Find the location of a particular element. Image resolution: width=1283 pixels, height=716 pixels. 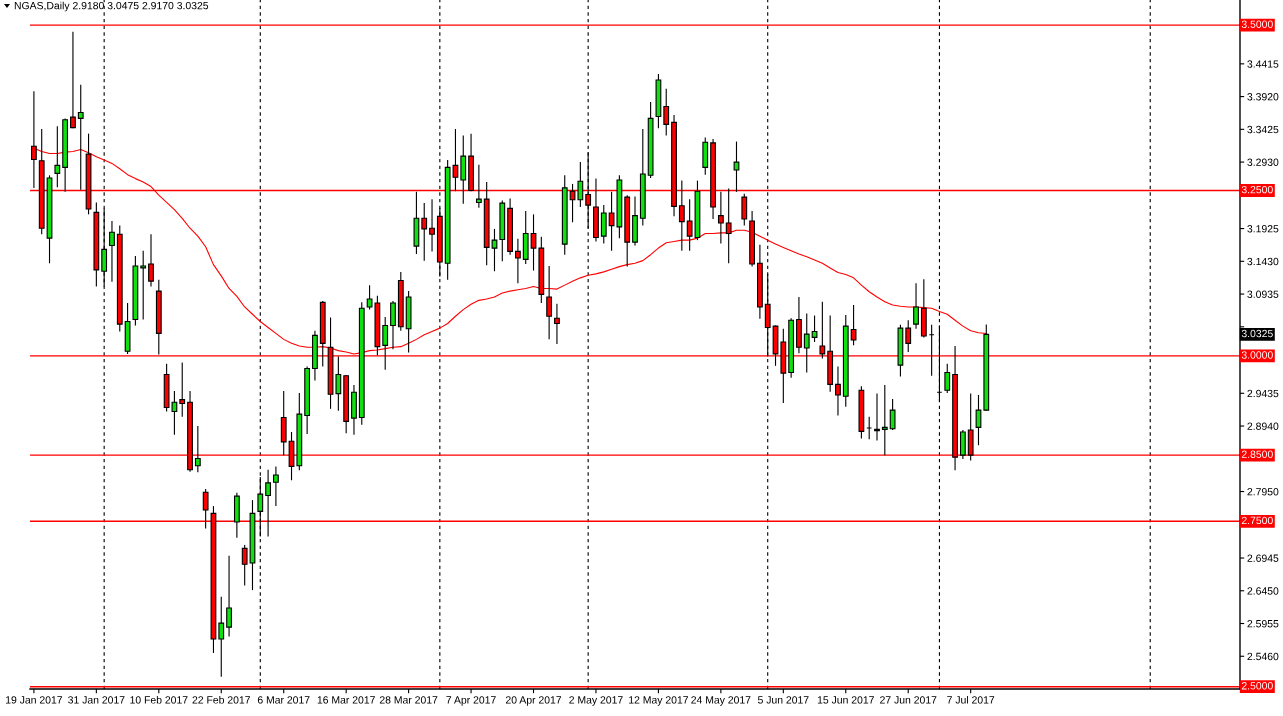

x-tick-label: 6 Mar 2017 is located at coordinates (283, 700).